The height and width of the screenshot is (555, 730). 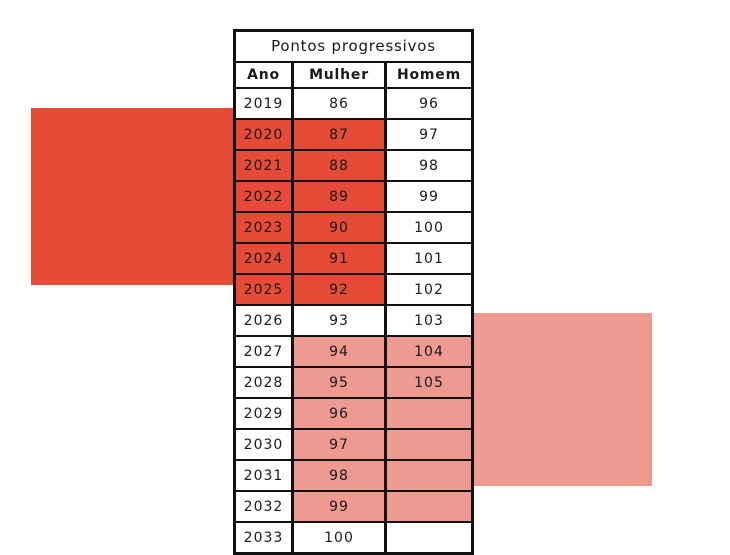 What do you see at coordinates (265, 165) in the screenshot?
I see `cell-ano: 2021` at bounding box center [265, 165].